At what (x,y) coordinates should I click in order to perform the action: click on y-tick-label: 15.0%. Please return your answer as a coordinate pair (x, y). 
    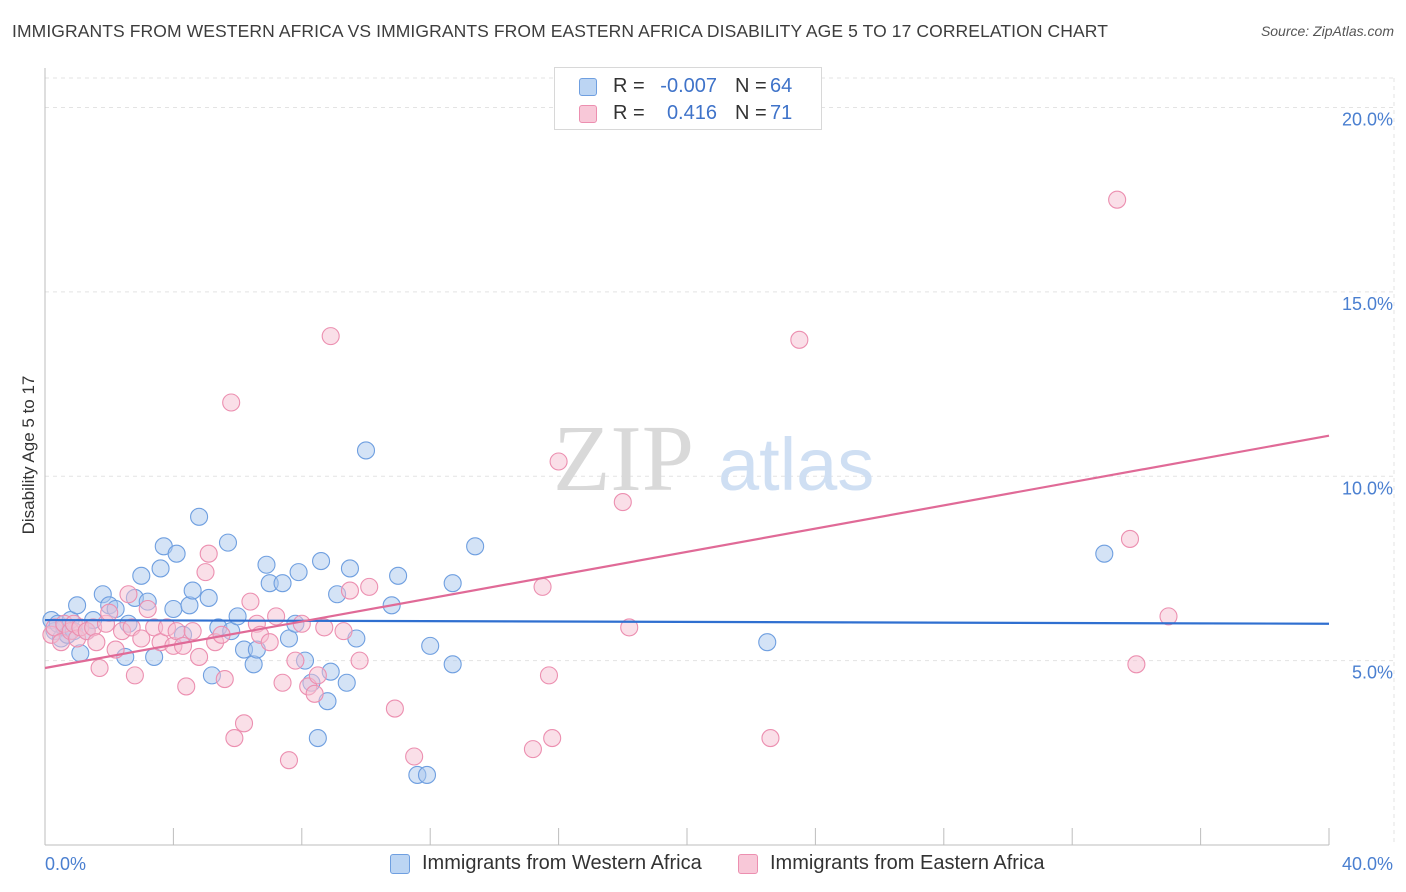
    Looking at the image, I should click on (1367, 304).